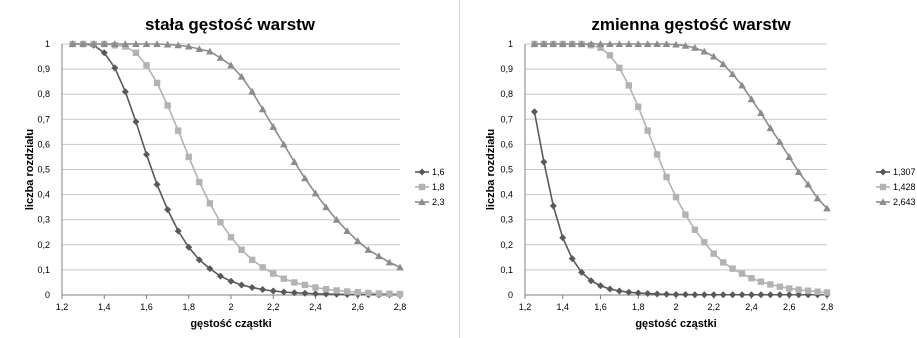 This screenshot has width=917, height=338. What do you see at coordinates (357, 307) in the screenshot?
I see `x-tick-label: 2,6` at bounding box center [357, 307].